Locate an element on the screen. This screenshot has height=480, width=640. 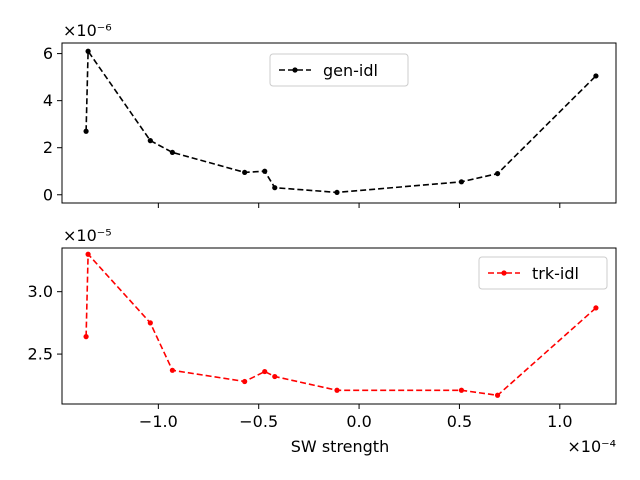
y-scale-label: ×10⁻⁶ is located at coordinates (87, 30).